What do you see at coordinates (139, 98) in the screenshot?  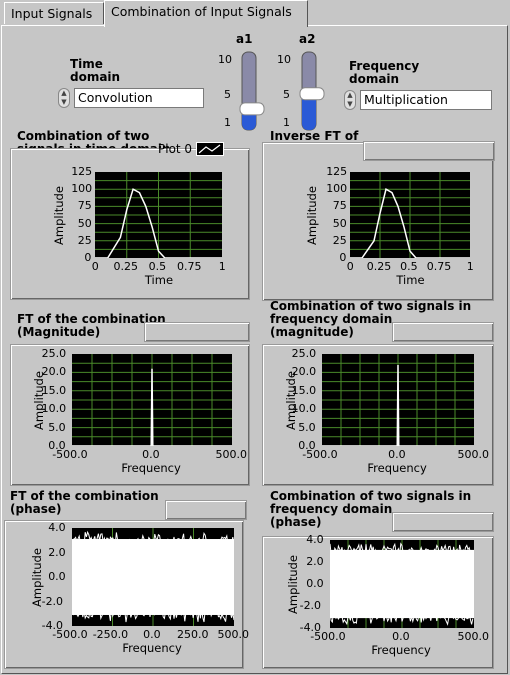 I see `time-domain-value: Convolution` at bounding box center [139, 98].